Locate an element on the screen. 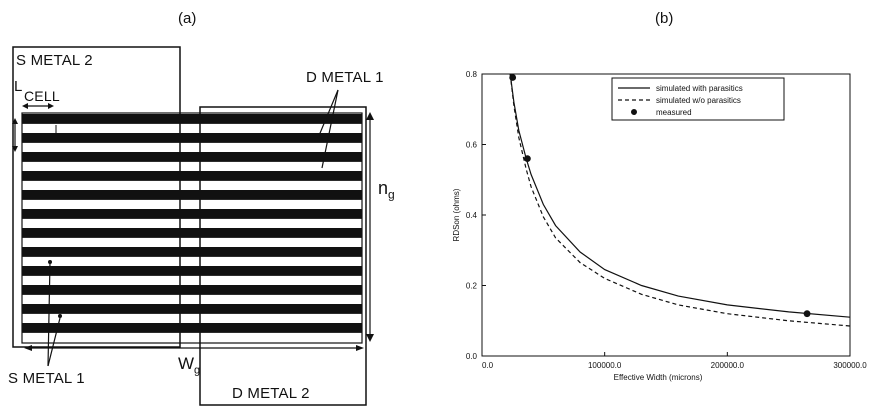 This screenshot has height=407, width=876. legend-marker-measured is located at coordinates (634, 112).